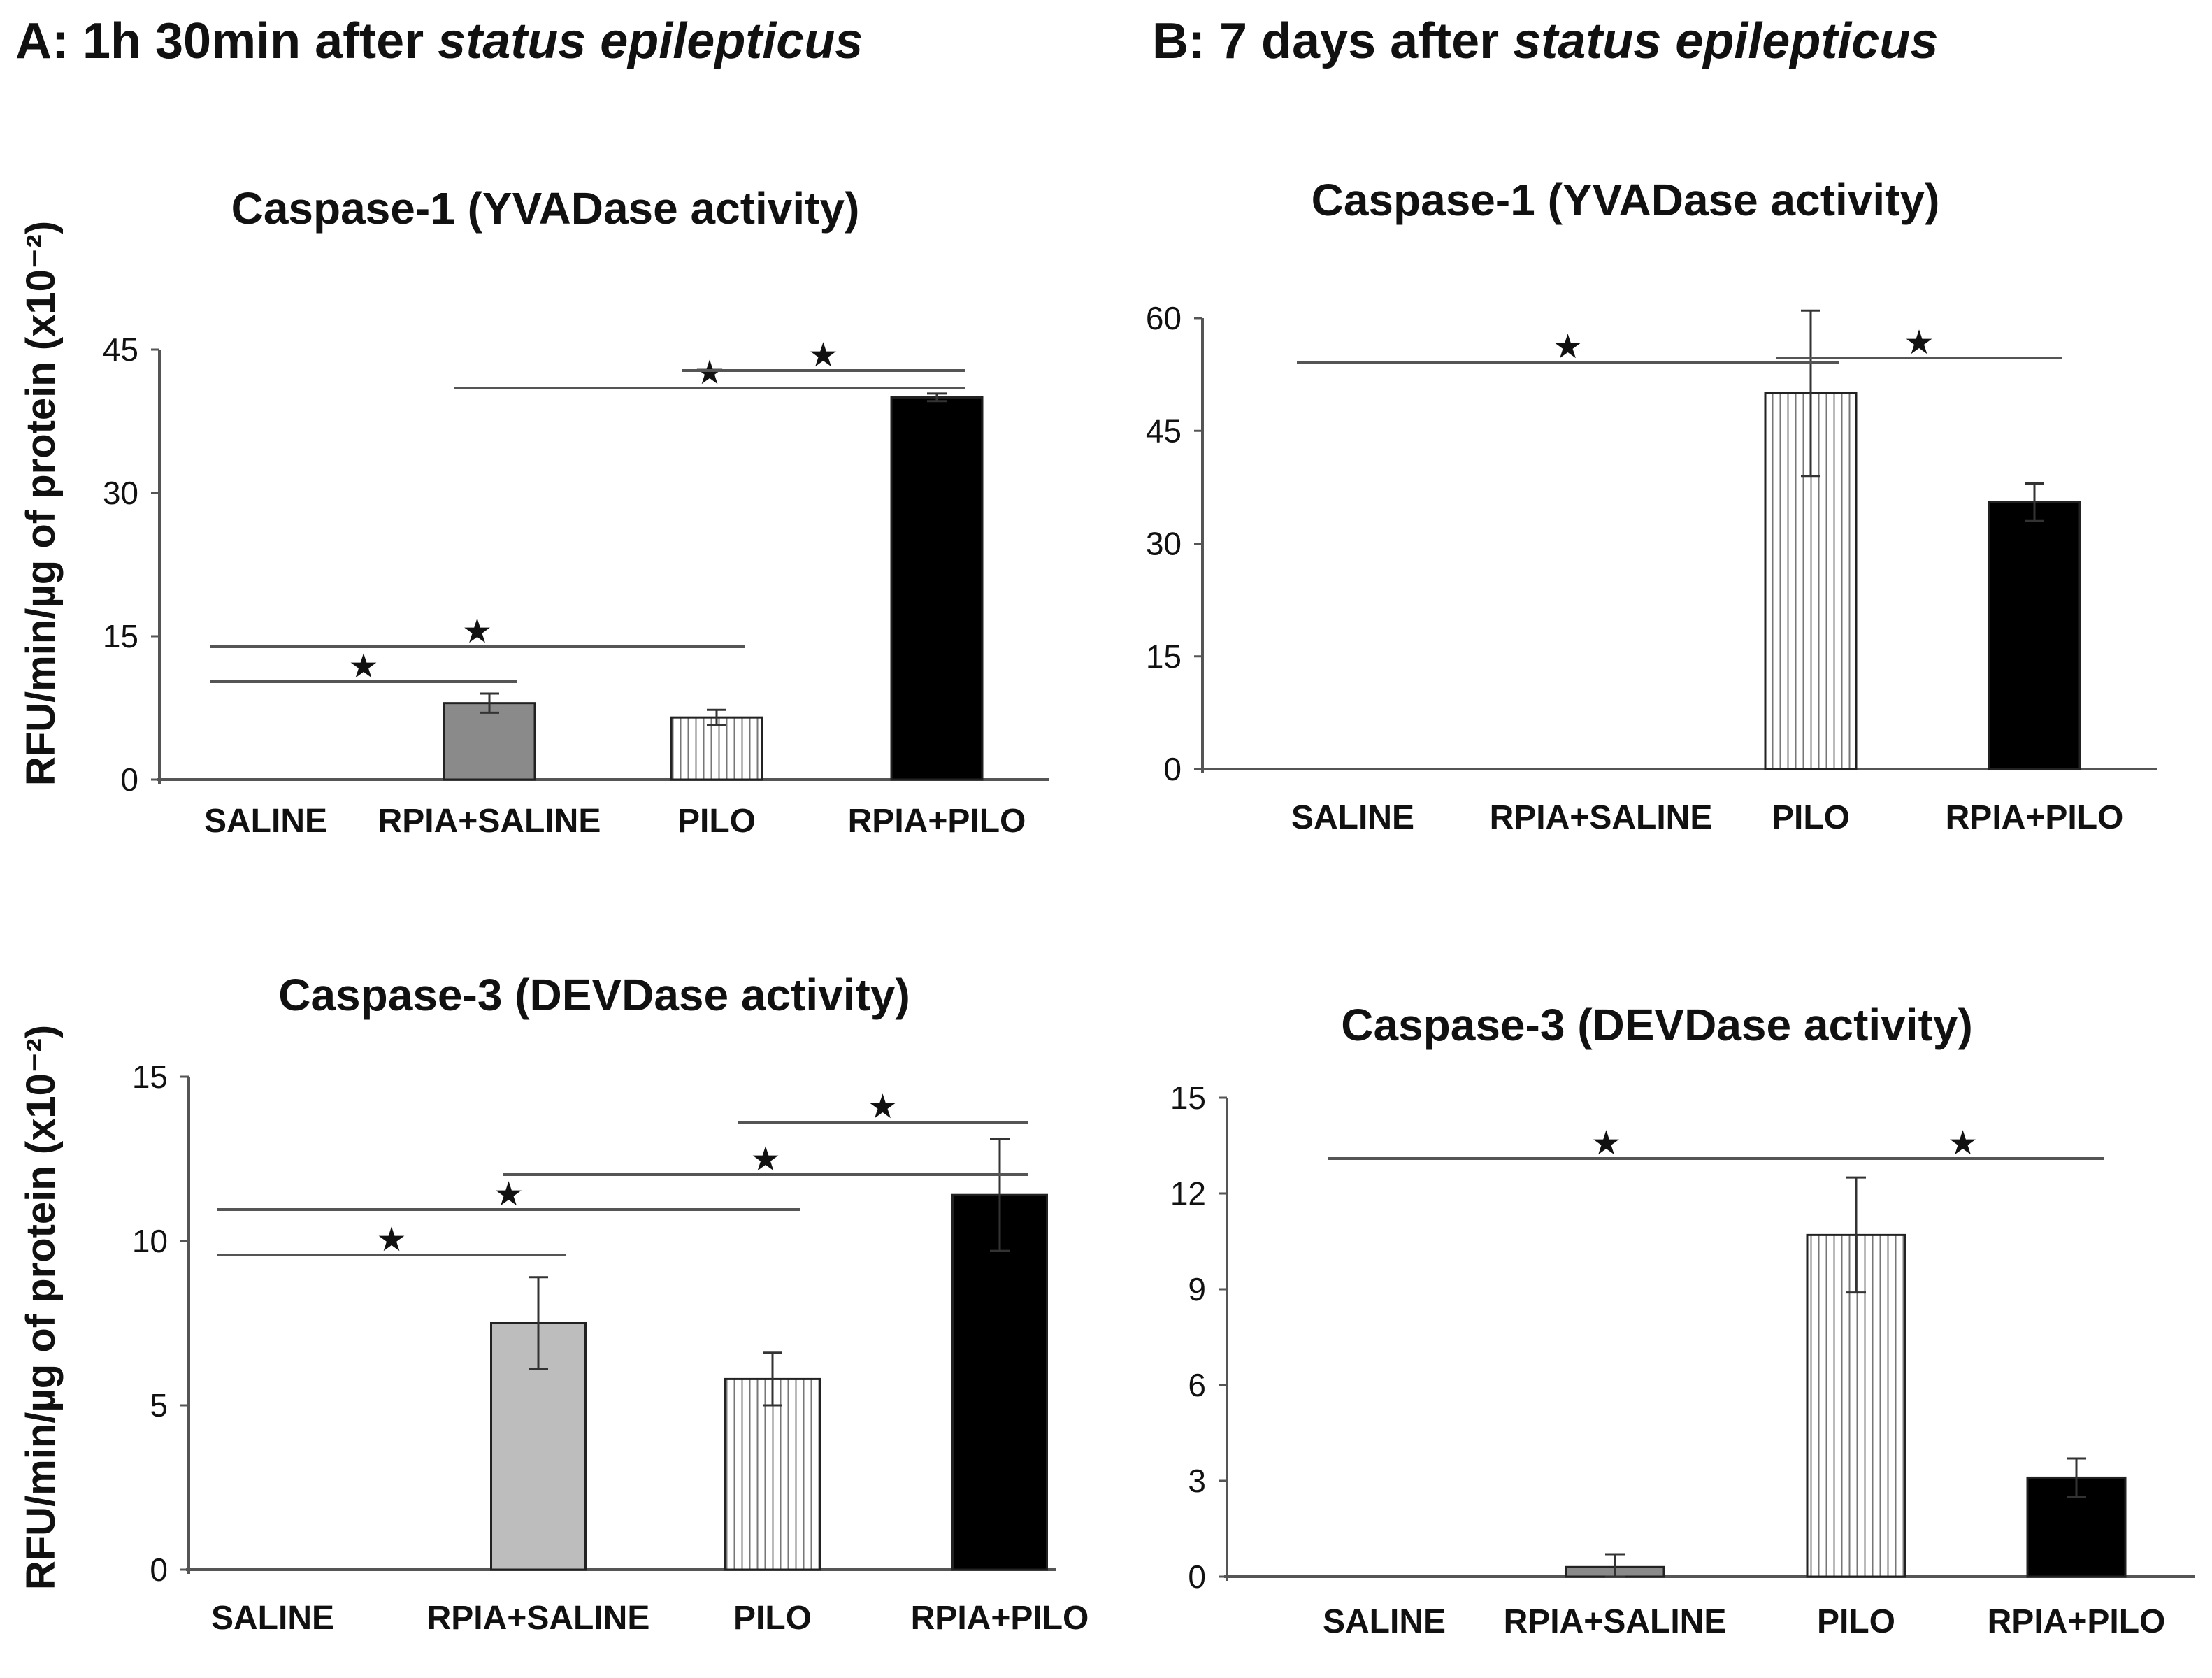  I want to click on y-tick-label: 6, so click(1197, 1385).